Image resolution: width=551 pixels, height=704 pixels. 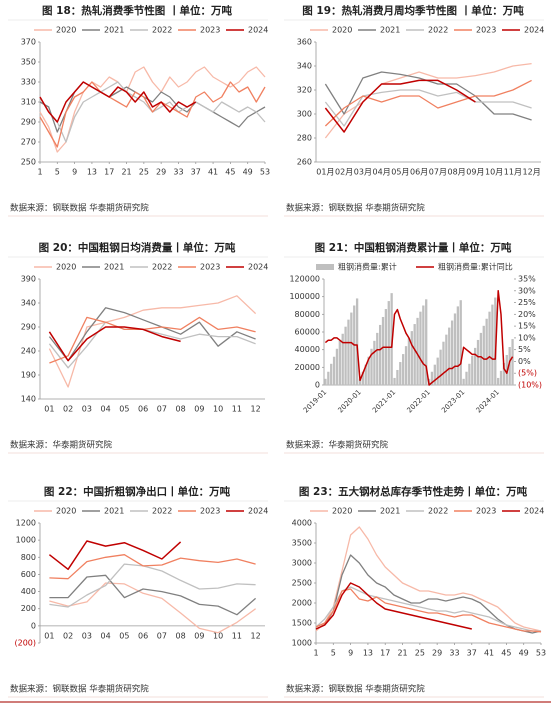 I want to click on y-tick-label: (200), so click(x=25, y=643).